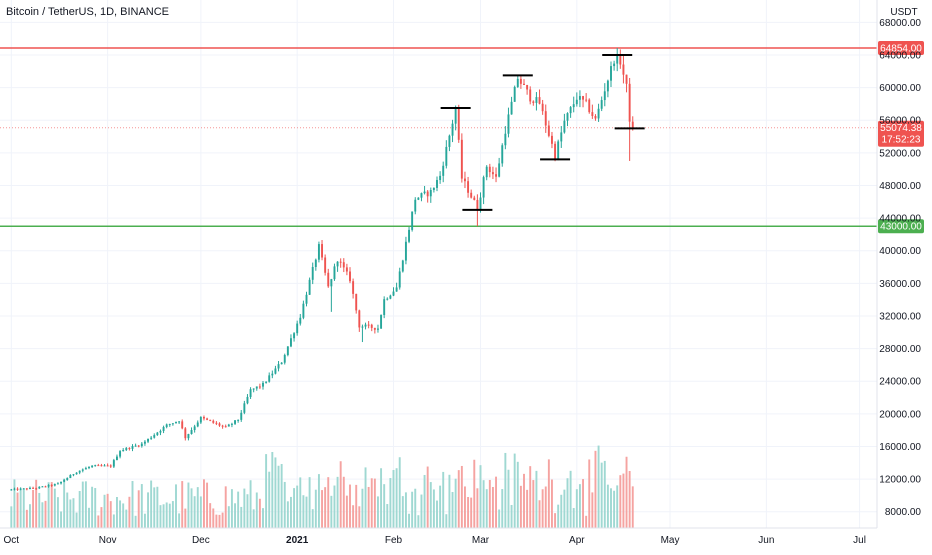 This screenshot has width=932, height=555. What do you see at coordinates (900, 316) in the screenshot?
I see `y-tick-label: 32000.00` at bounding box center [900, 316].